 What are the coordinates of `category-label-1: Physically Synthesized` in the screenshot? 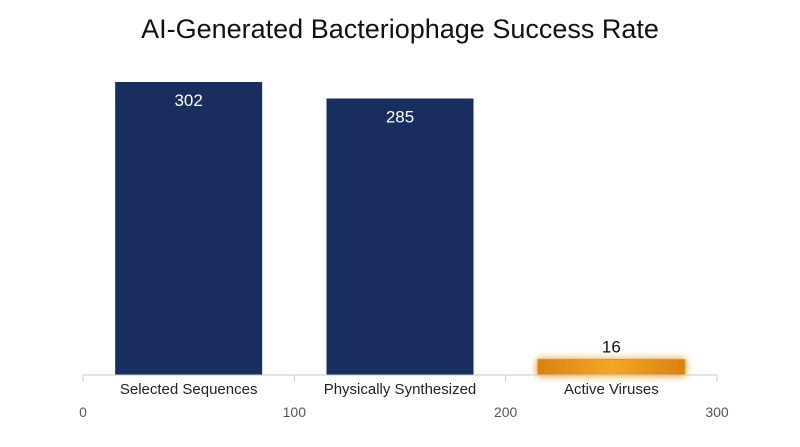 It's located at (400, 389).